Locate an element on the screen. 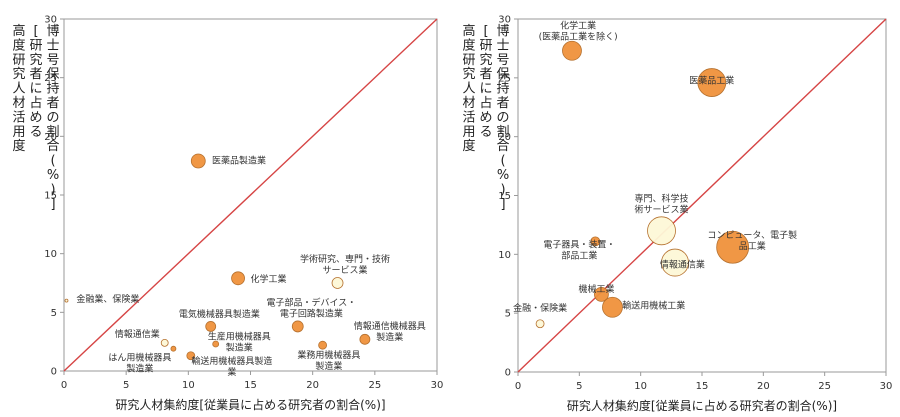  y-axis-title-column: 博士号保持者の割合(%)] is located at coordinates (52, 118).